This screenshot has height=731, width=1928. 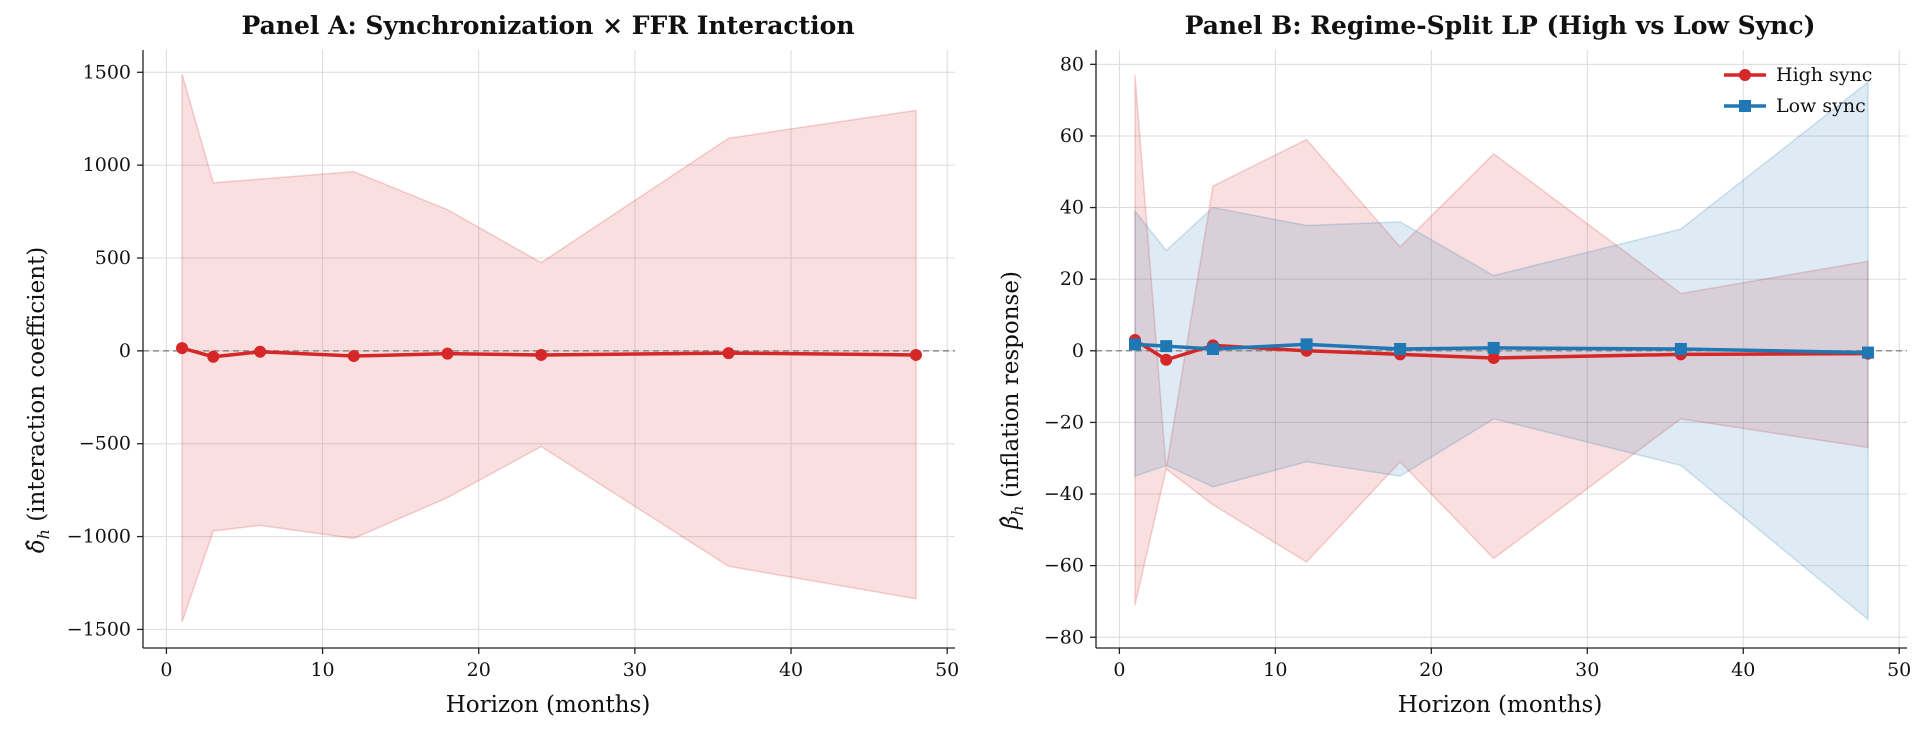 What do you see at coordinates (947, 670) in the screenshot?
I see `panel-a-x-tick-label-5: 50` at bounding box center [947, 670].